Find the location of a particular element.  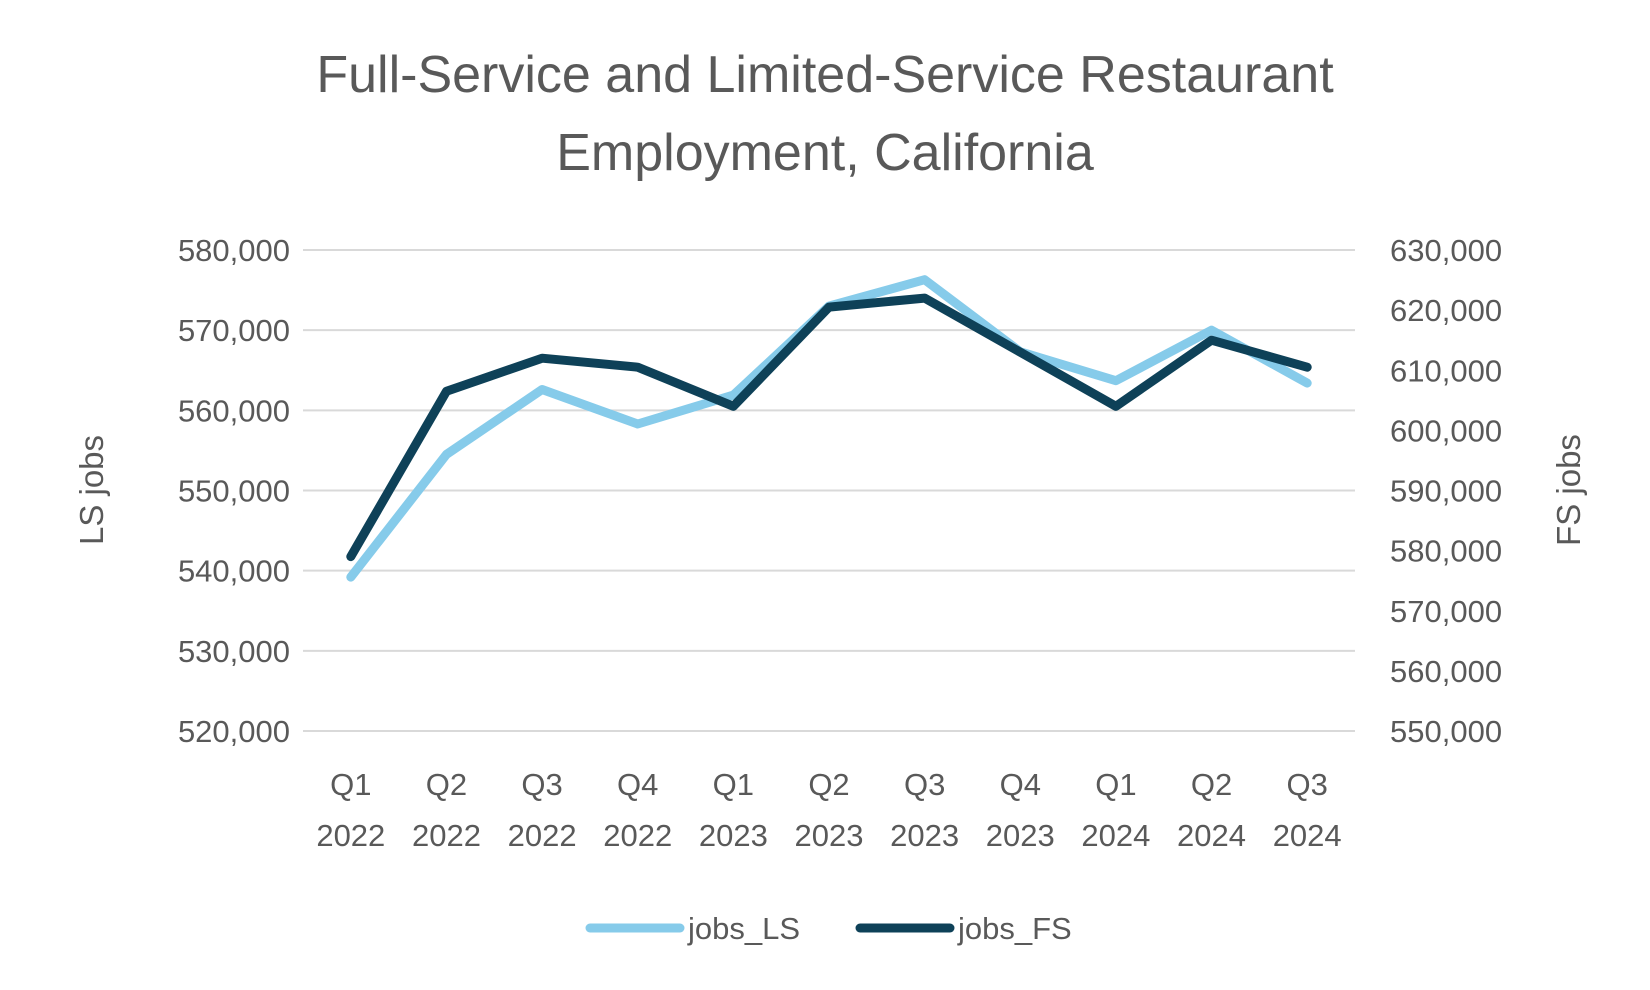

right-y-tick-label: 630,000 is located at coordinates (1446, 250).